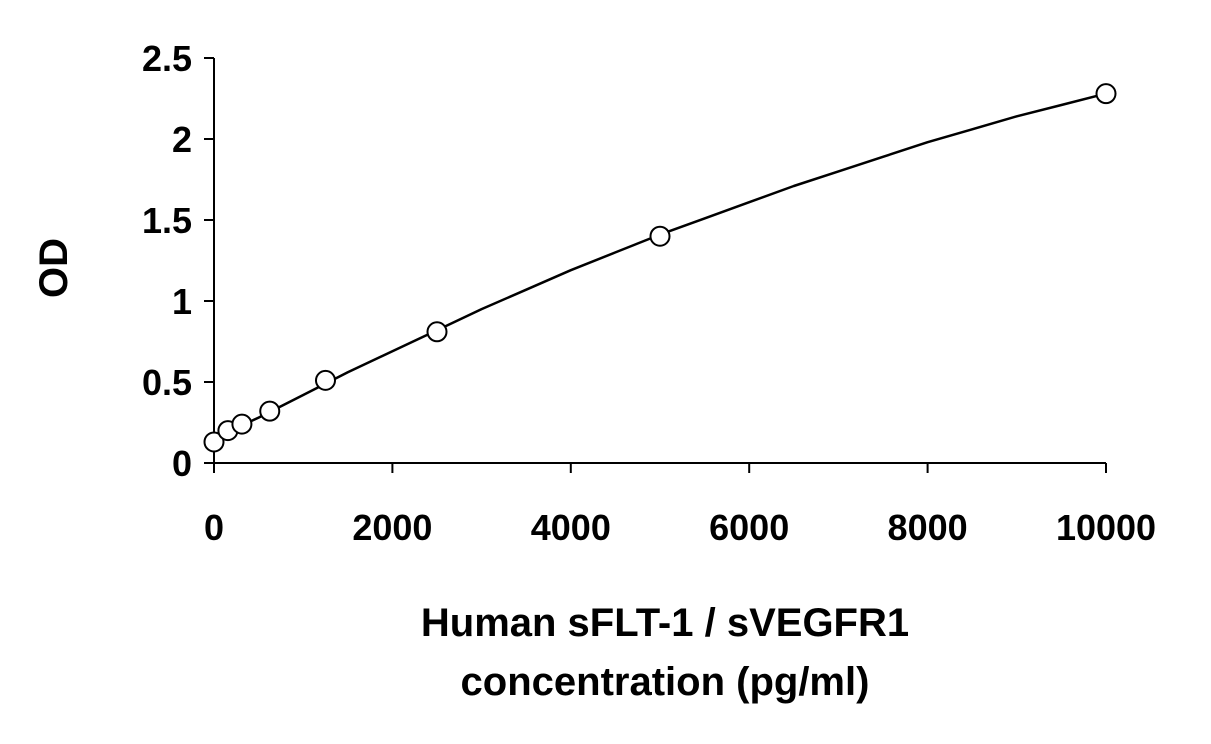 The image size is (1211, 744). What do you see at coordinates (167, 382) in the screenshot?
I see `y-tick-label: 0.5` at bounding box center [167, 382].